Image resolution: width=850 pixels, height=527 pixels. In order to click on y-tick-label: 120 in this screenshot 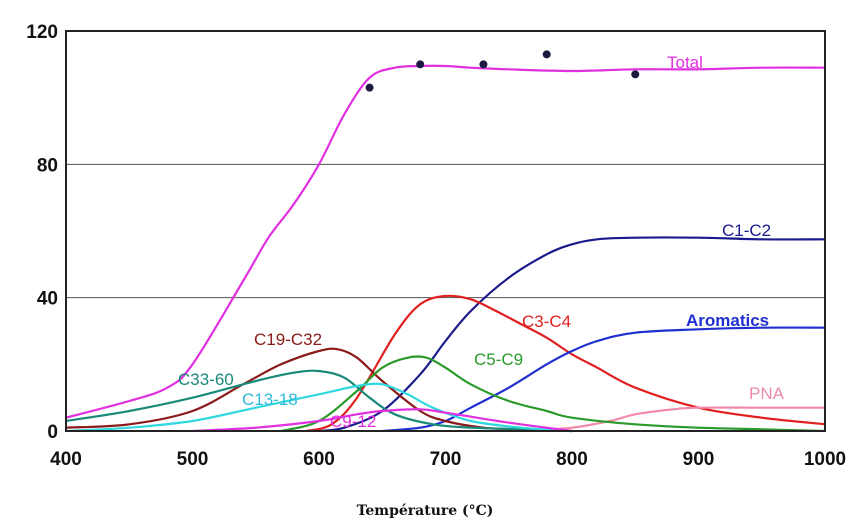, I will do `click(42, 32)`.